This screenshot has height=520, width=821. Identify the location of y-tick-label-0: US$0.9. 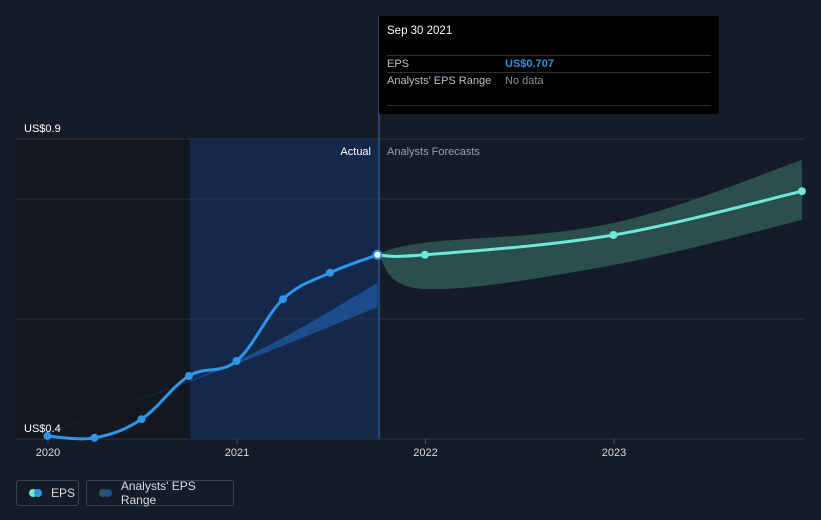
(42, 129).